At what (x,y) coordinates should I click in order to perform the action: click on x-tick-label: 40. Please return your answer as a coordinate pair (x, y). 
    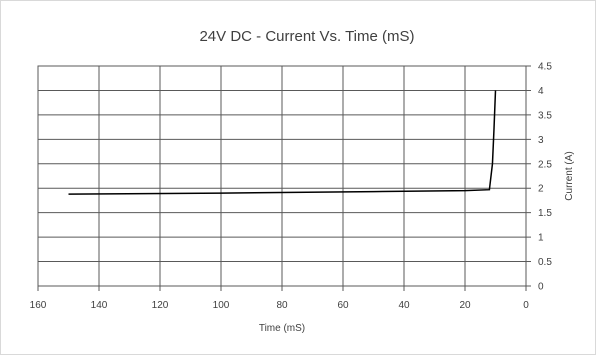
    Looking at the image, I should click on (404, 305).